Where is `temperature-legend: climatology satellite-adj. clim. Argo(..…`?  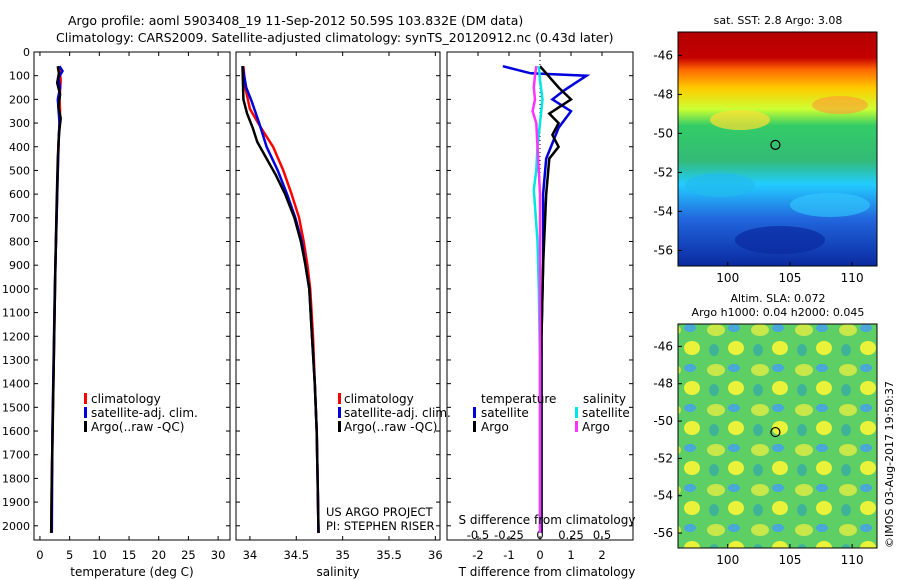 temperature-legend: climatology satellite-adj. clim. Argo(..… is located at coordinates (141, 413).